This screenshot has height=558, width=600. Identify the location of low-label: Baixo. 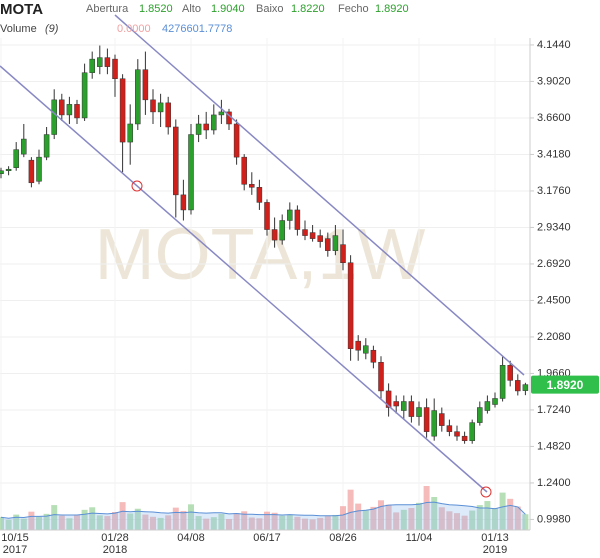
(270, 9).